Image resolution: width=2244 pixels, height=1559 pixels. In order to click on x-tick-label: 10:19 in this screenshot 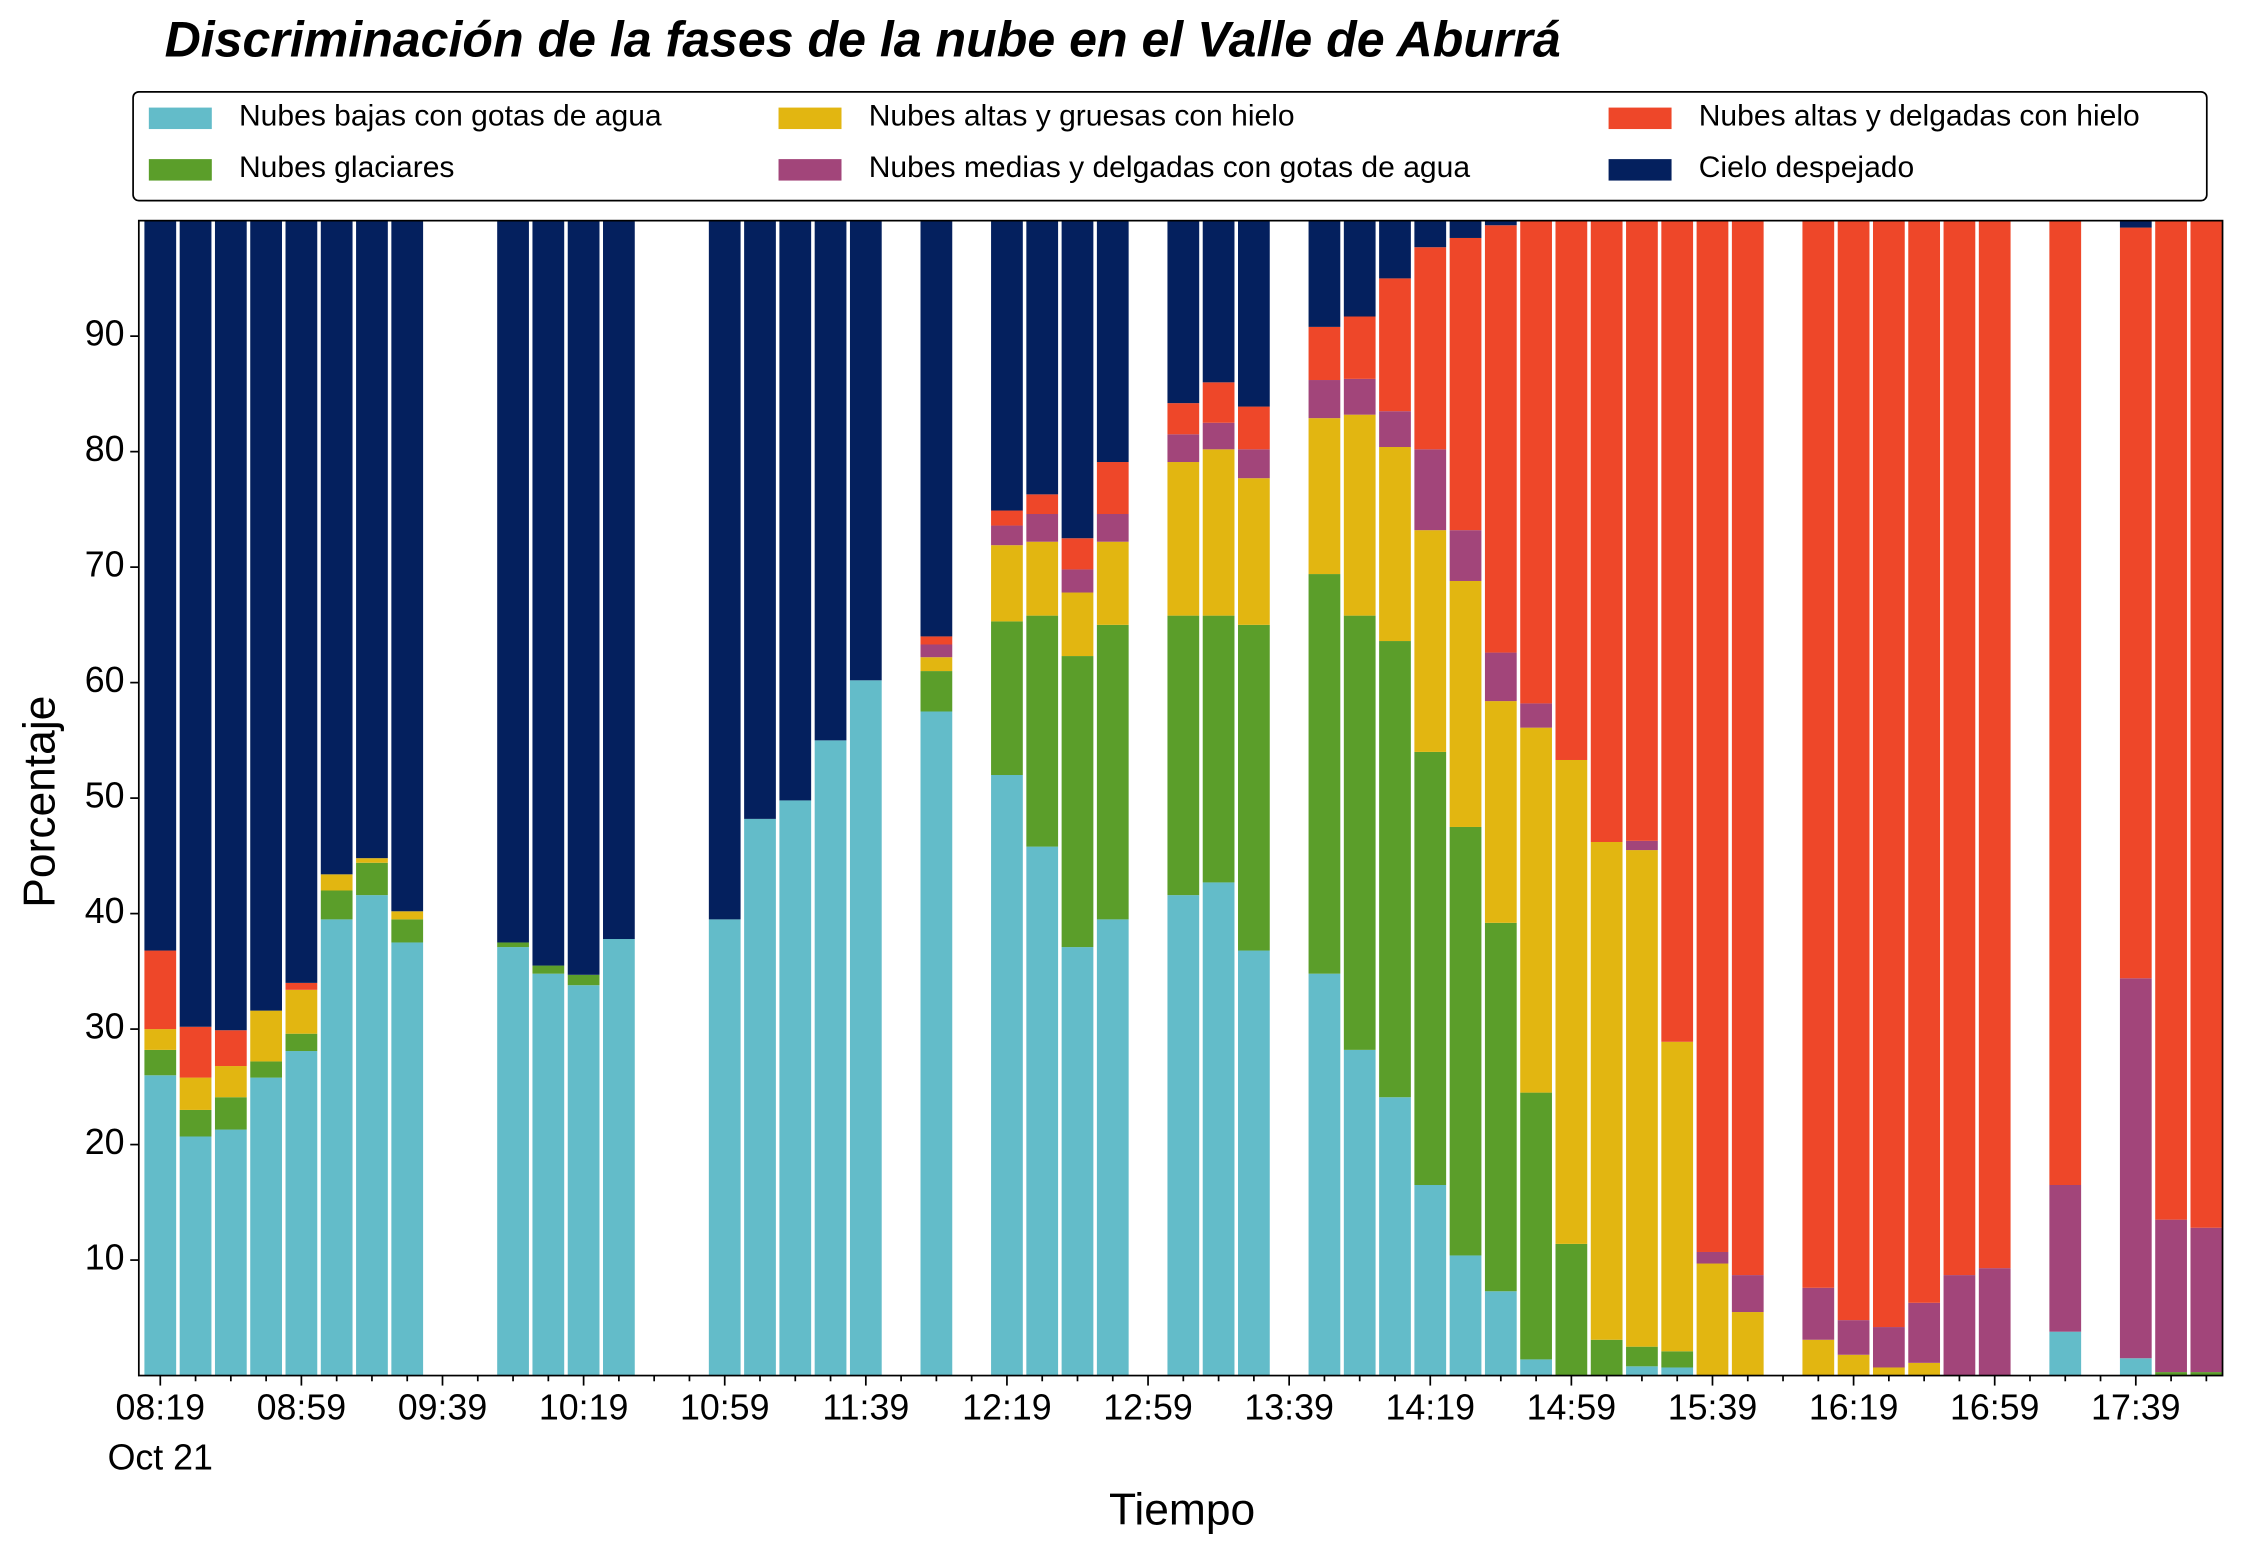, I will do `click(584, 1407)`.